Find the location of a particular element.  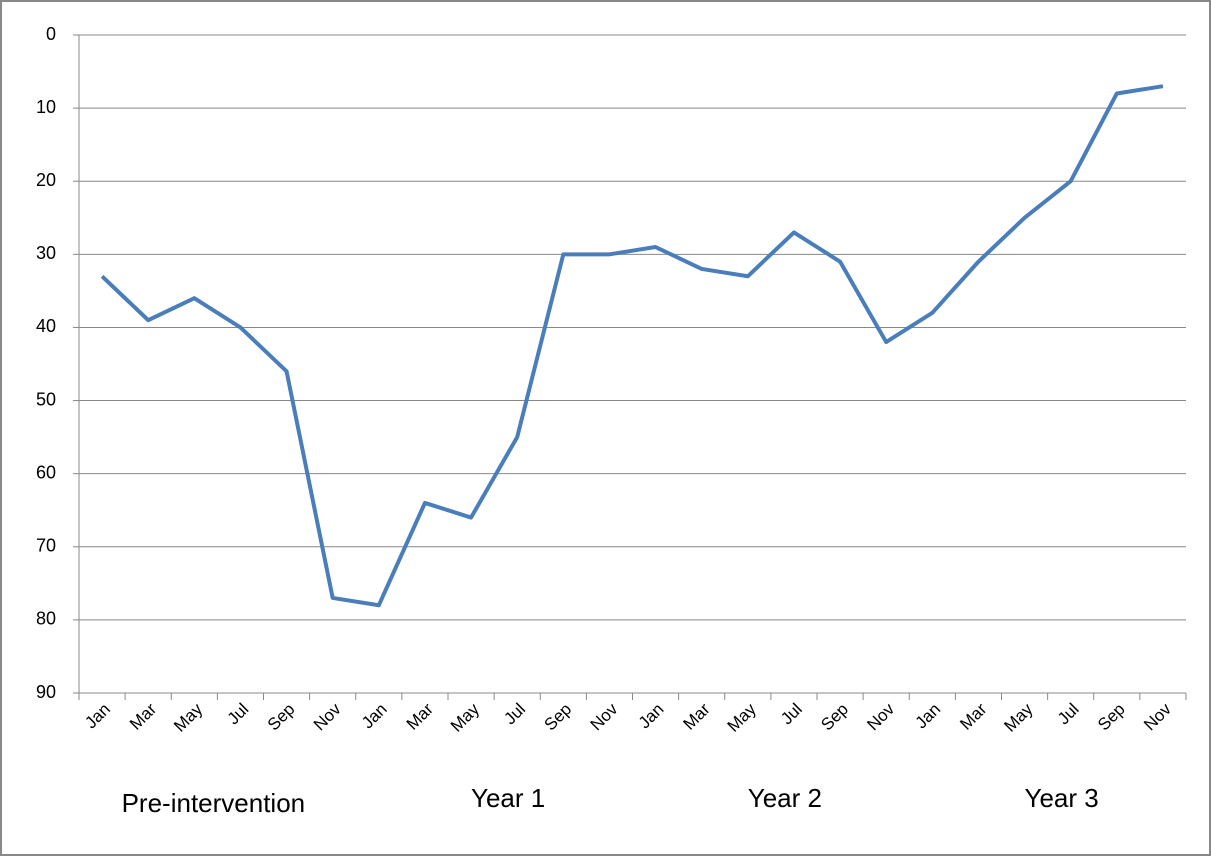

y-tick-label: 90 is located at coordinates (46, 692).